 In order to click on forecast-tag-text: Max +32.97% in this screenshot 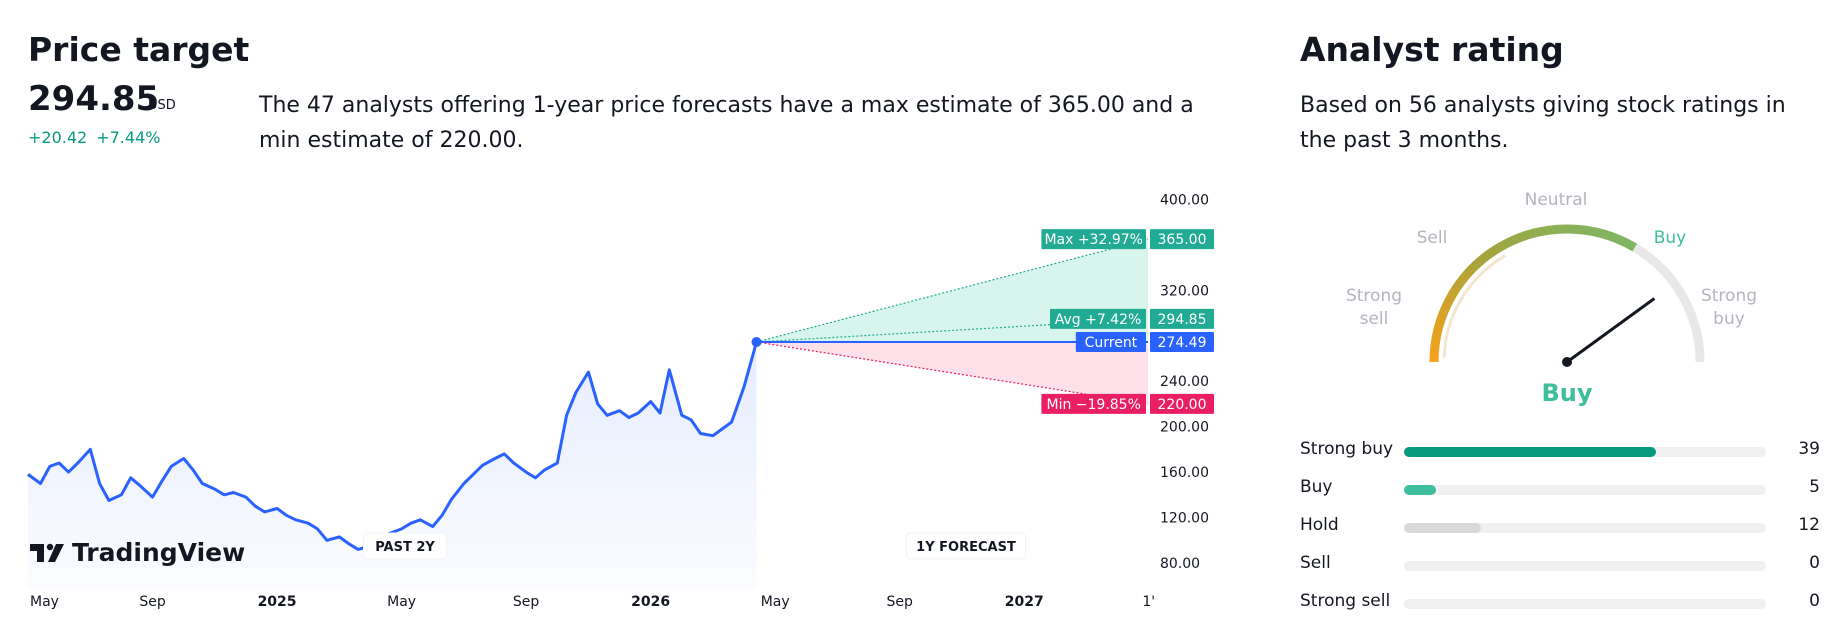, I will do `click(1093, 240)`.